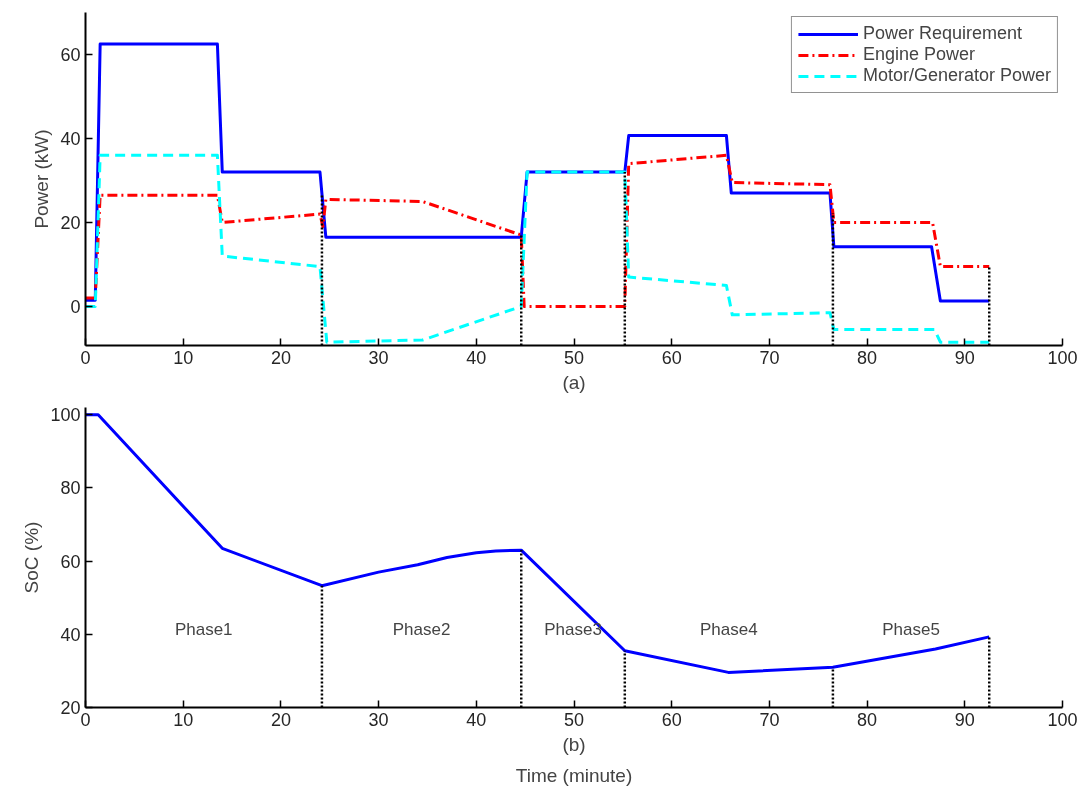  Describe the element at coordinates (573, 629) in the screenshot. I see `annotation: Phase3` at that location.